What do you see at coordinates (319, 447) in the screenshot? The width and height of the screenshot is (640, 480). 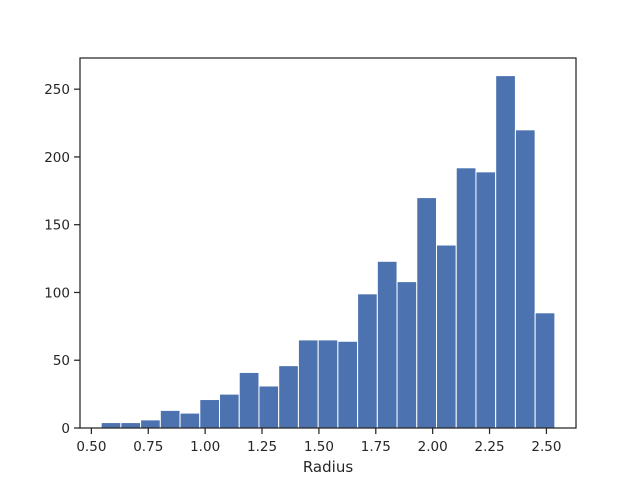 I see `x-tick-label: 1.50` at bounding box center [319, 447].